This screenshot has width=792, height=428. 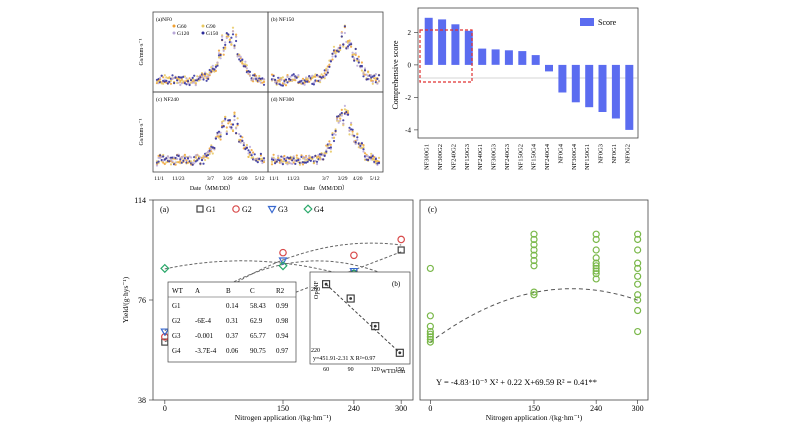 I want to click on inset-ylabel: Op-NF, so click(x=316, y=289).